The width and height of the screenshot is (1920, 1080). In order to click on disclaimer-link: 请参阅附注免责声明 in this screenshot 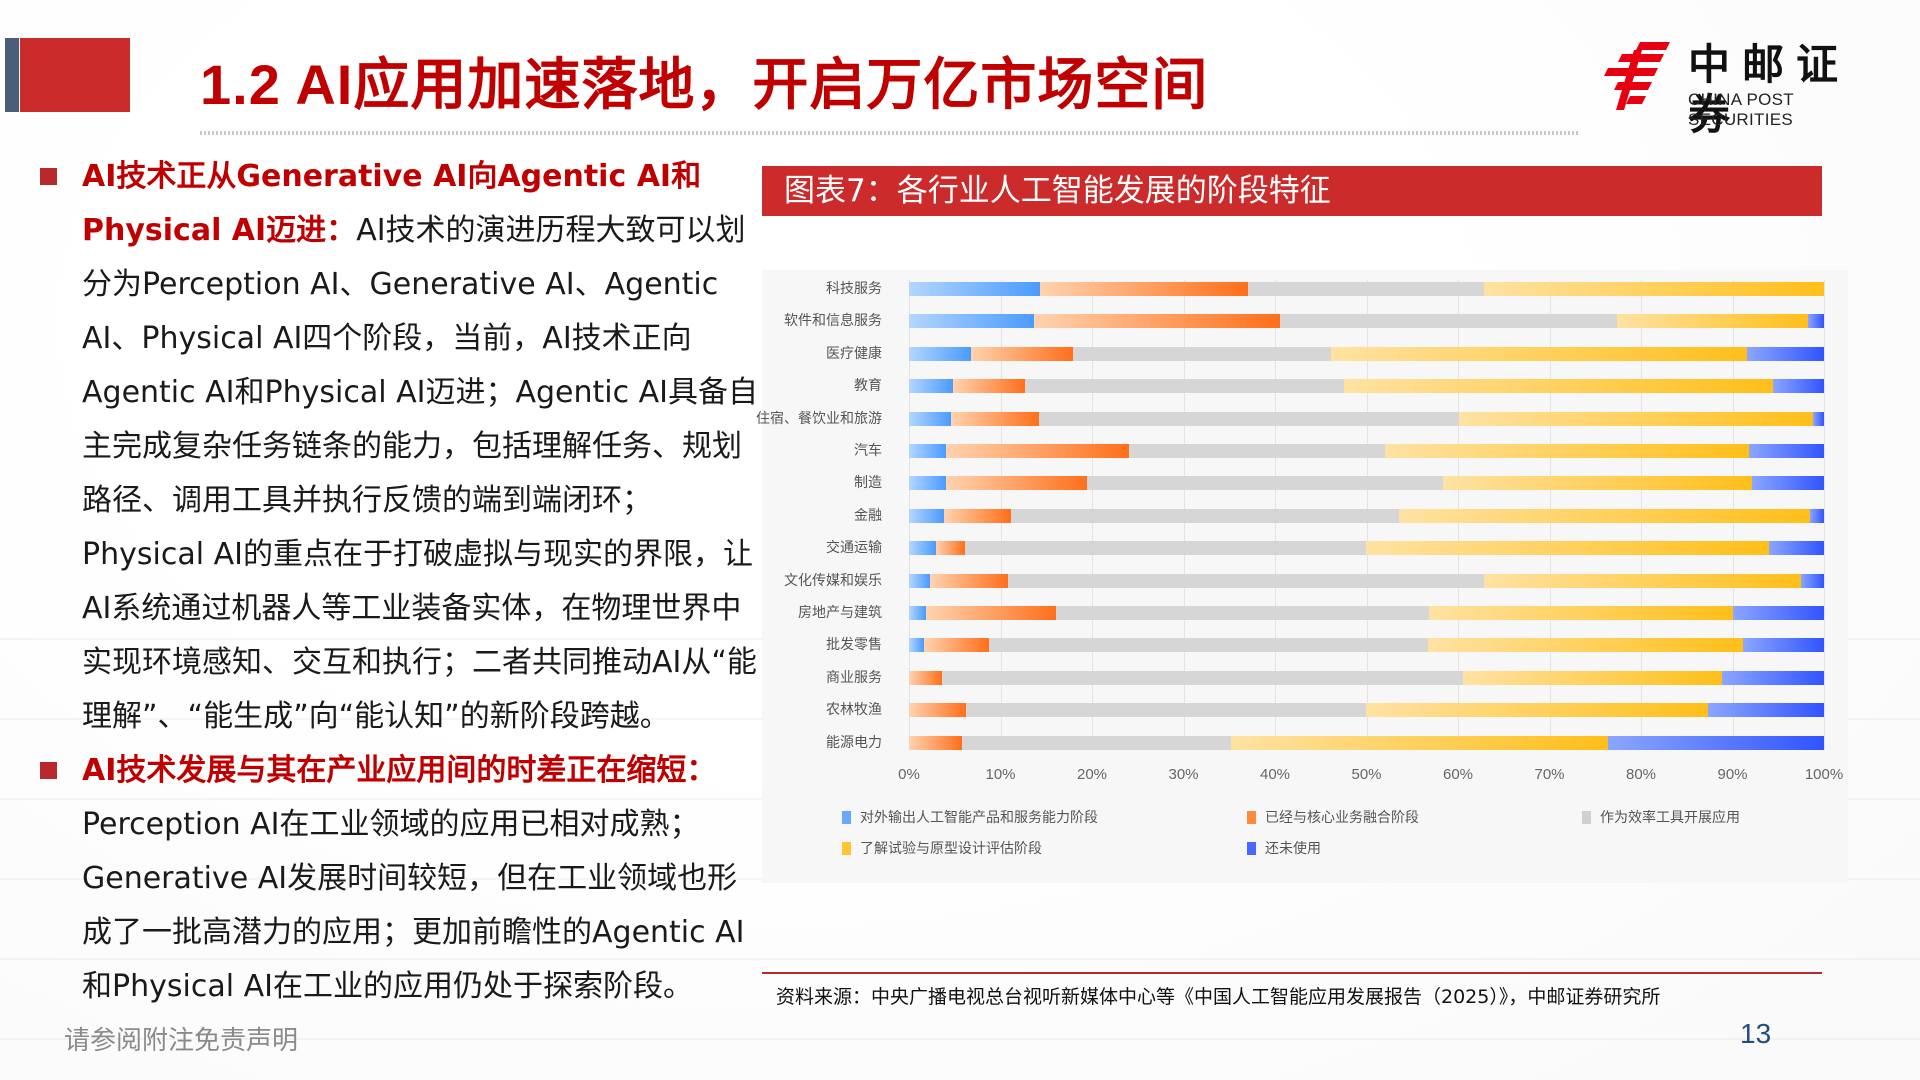, I will do `click(181, 1041)`.